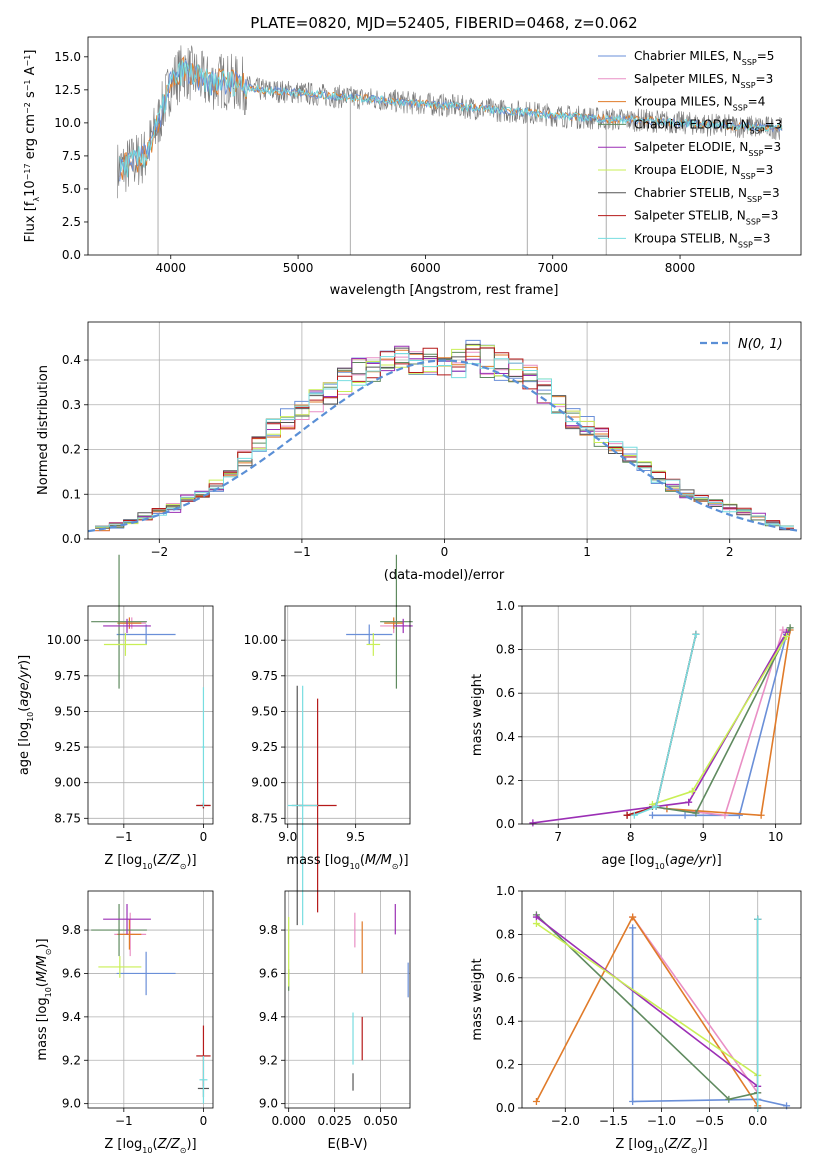 This screenshot has width=819, height=1170. Describe the element at coordinates (71, 222) in the screenshot. I see `y-tick-label: 2.5` at that location.